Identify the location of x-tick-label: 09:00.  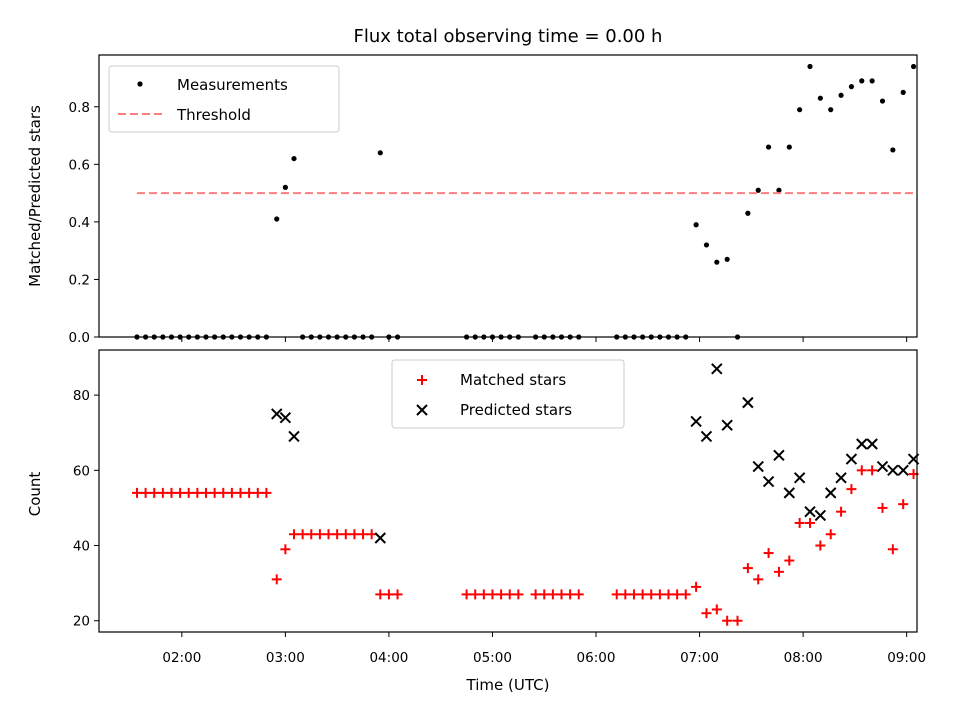
(906, 658).